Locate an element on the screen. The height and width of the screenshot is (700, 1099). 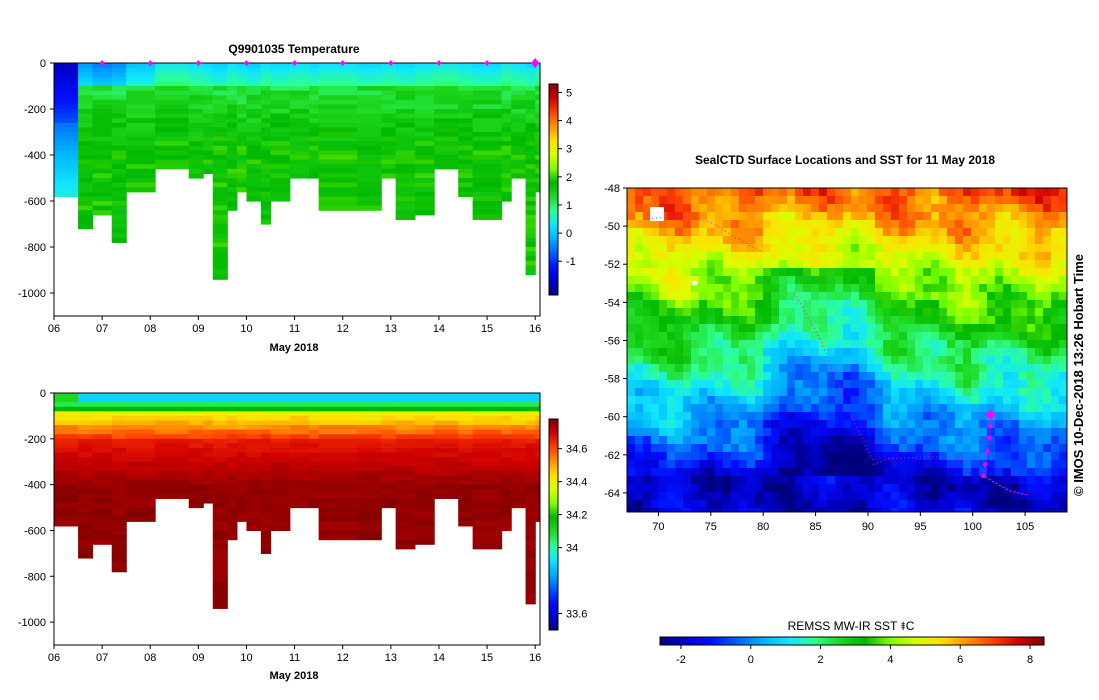
lon-tick-label: 95 is located at coordinates (920, 527).